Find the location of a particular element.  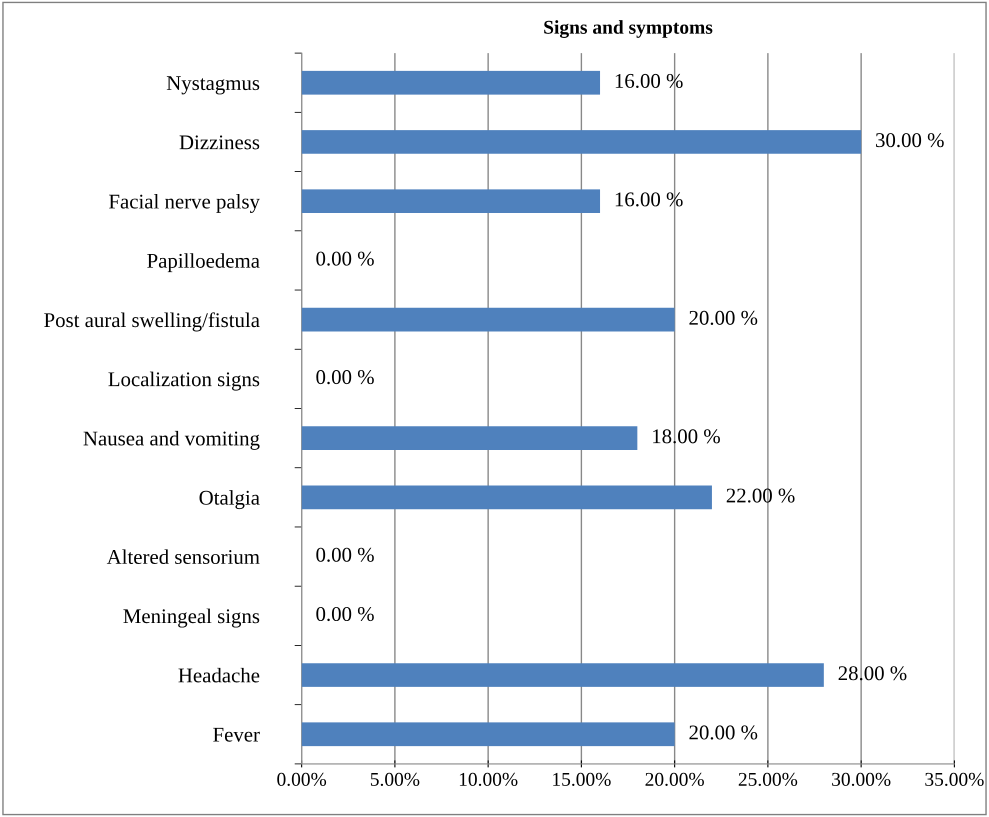

data-label: 22.00 % is located at coordinates (760, 495).